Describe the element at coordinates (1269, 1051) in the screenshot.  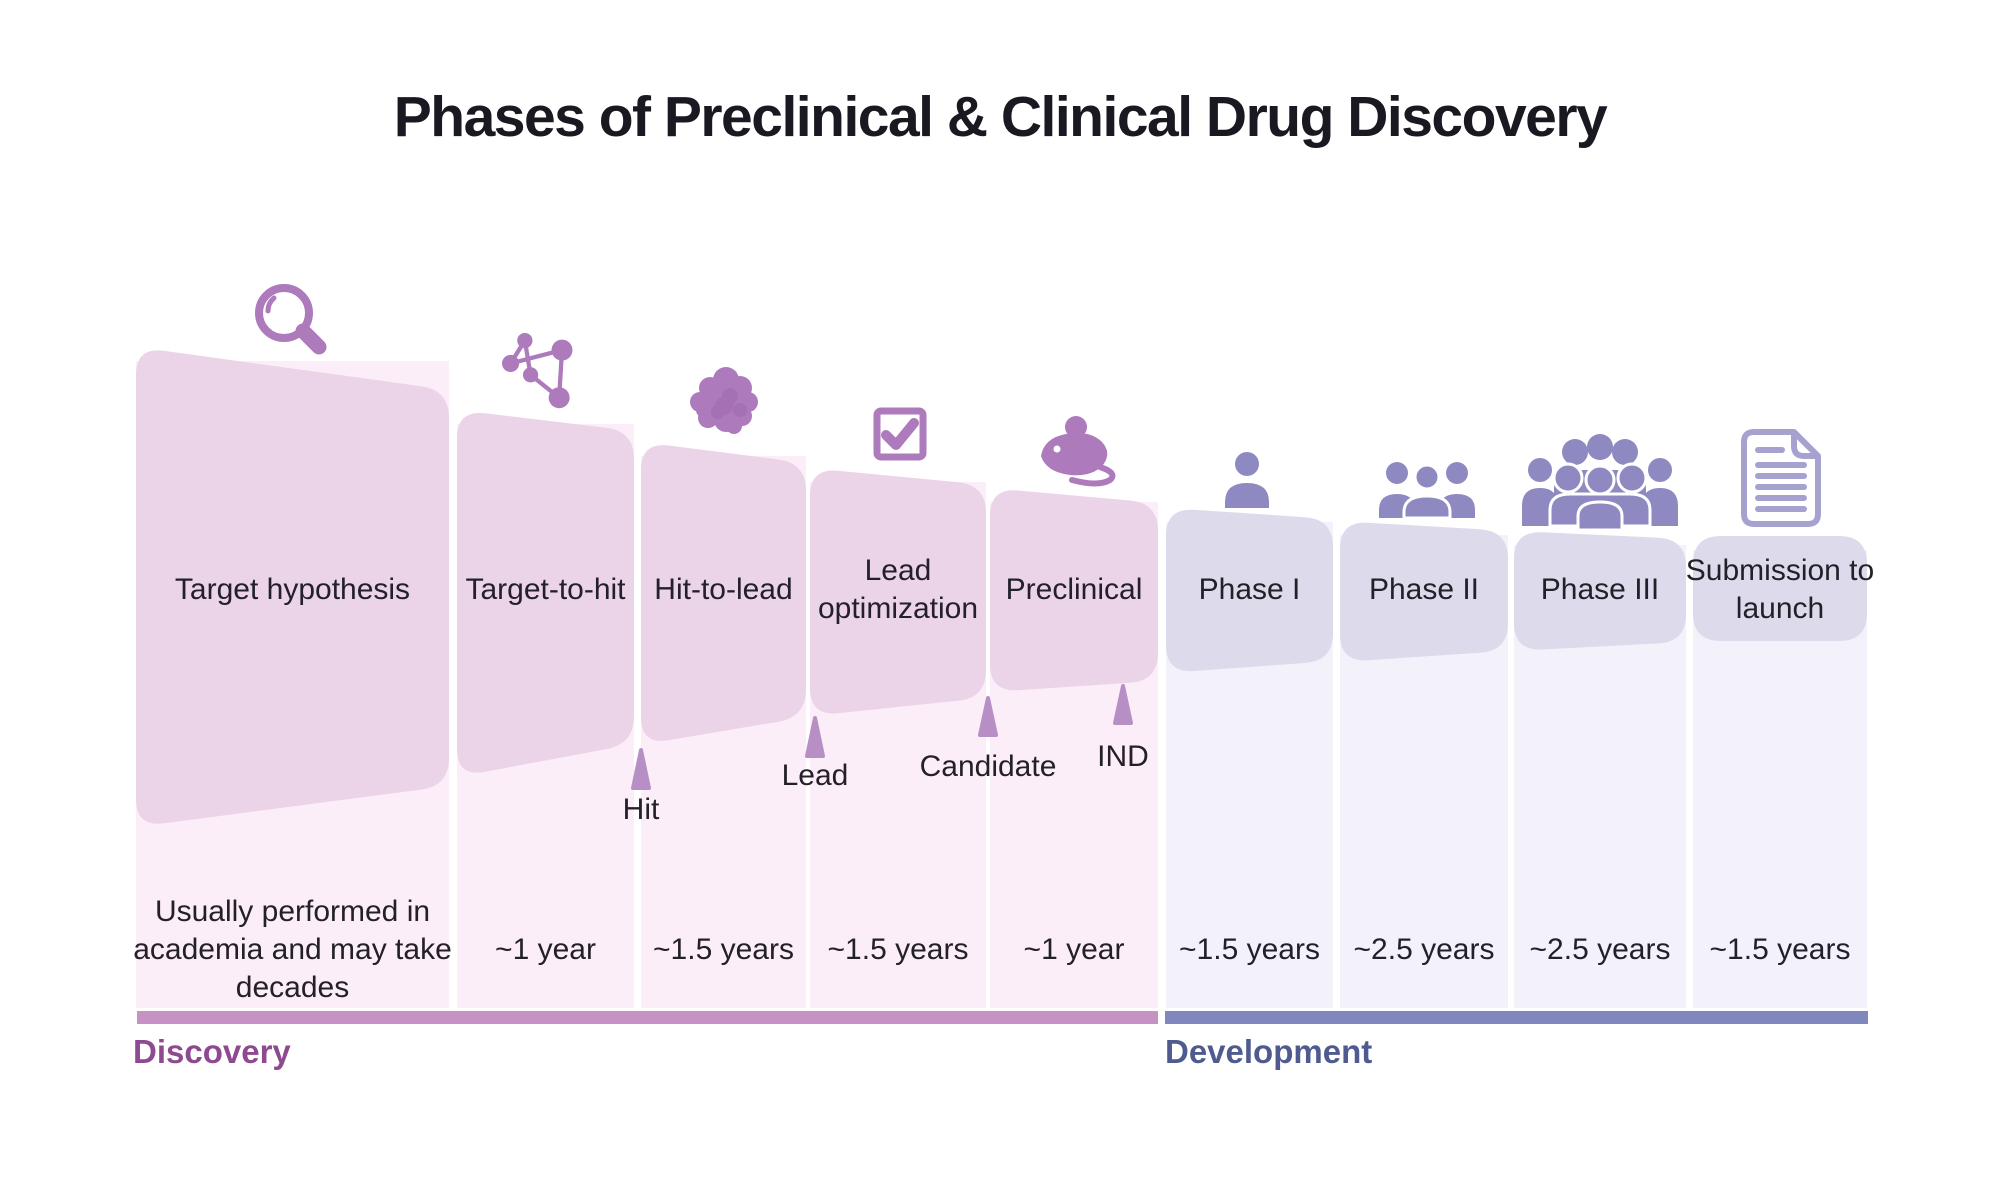
I see `development-section-label: Development` at that location.